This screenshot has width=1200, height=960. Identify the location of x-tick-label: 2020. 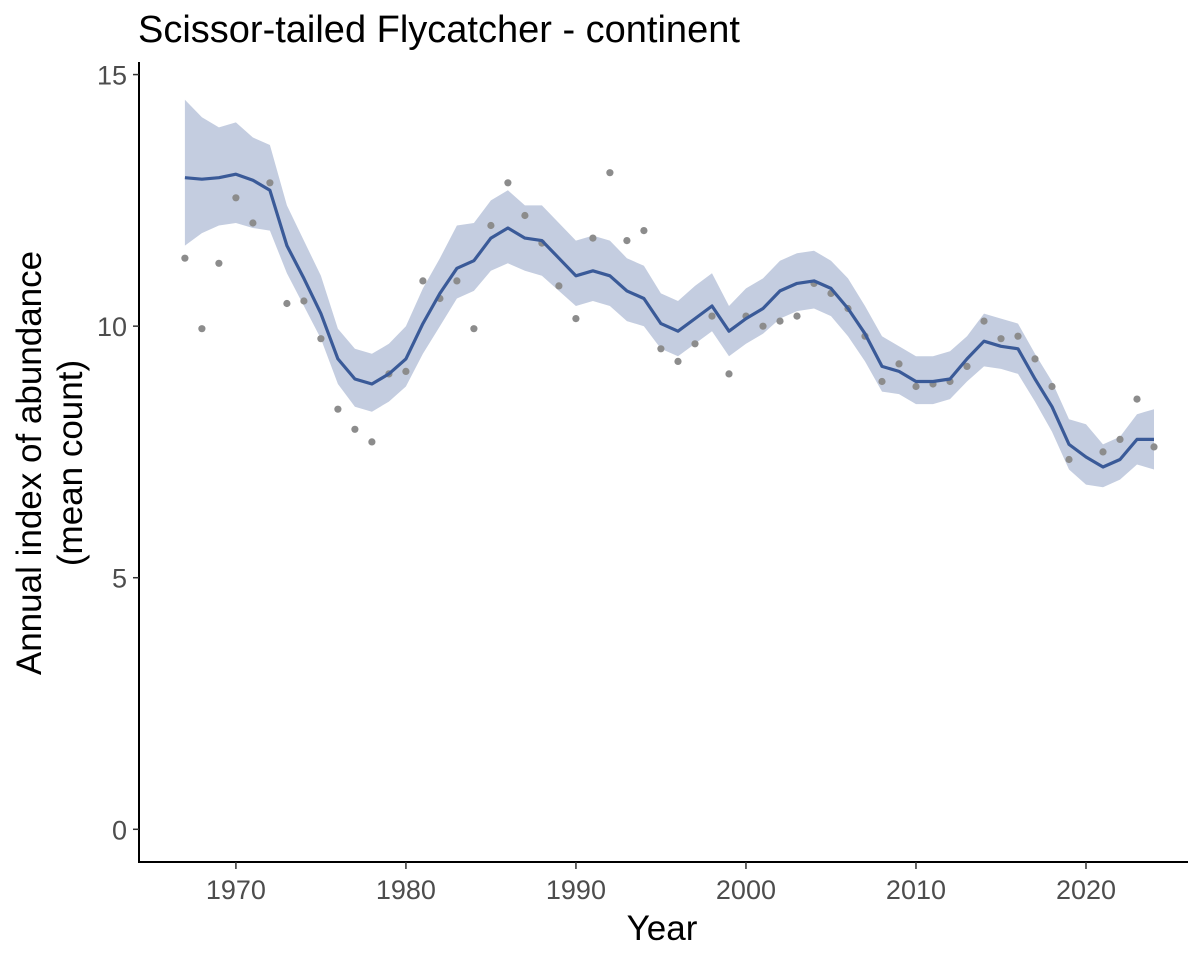
(1086, 890).